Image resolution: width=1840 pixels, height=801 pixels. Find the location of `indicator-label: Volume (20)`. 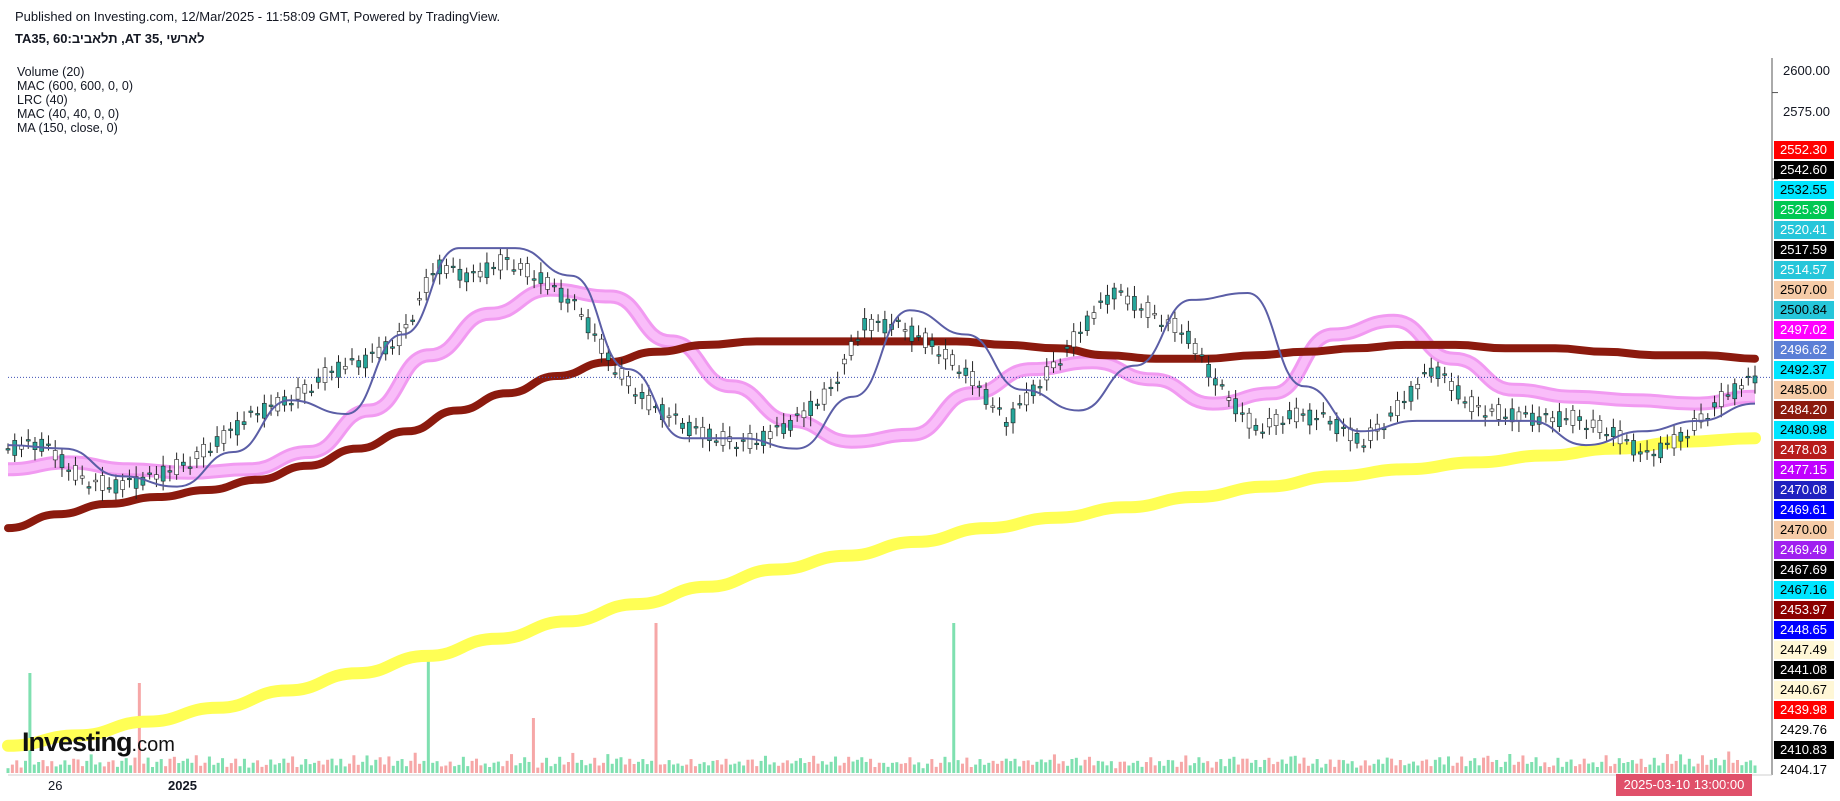

indicator-label: Volume (20) is located at coordinates (51, 72).